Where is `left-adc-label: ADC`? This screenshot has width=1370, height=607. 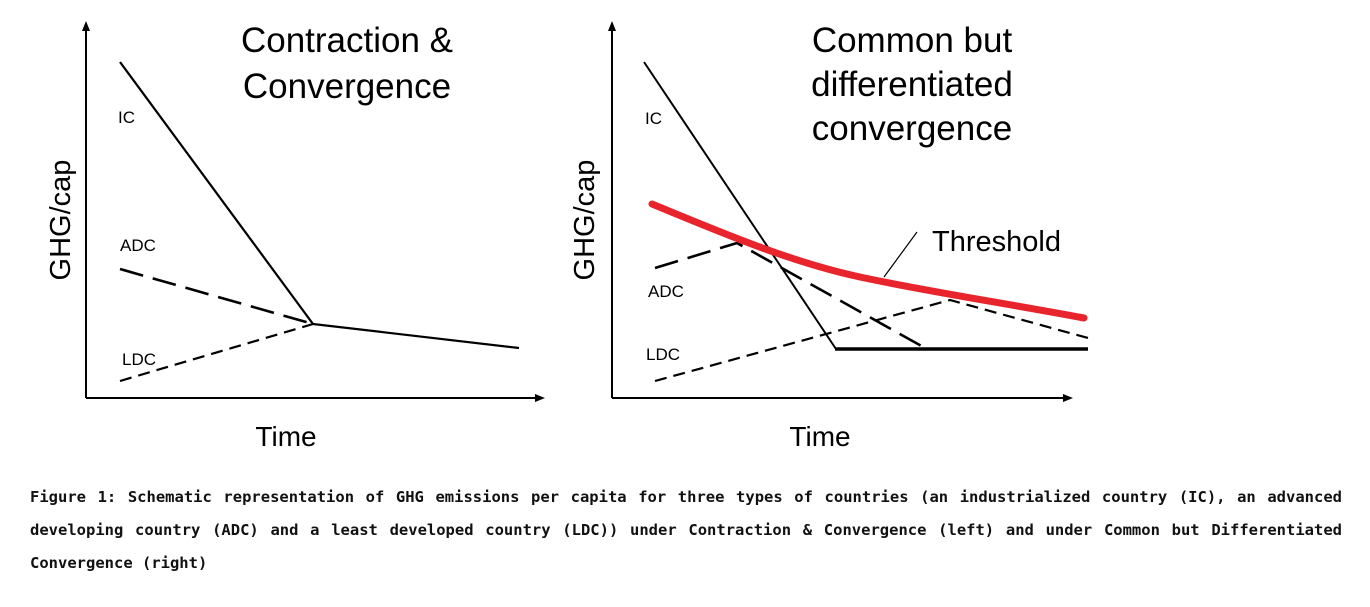
left-adc-label: ADC is located at coordinates (138, 245).